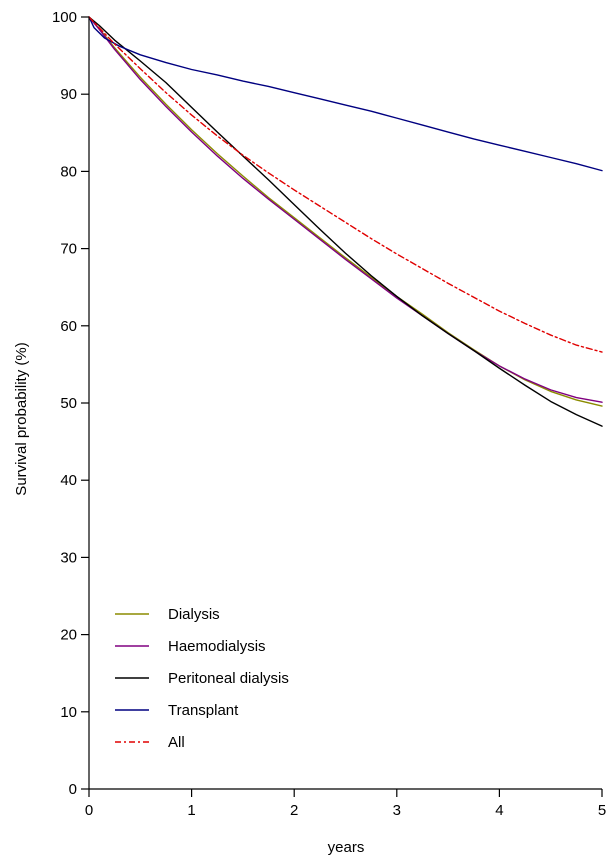 The image size is (610, 859). What do you see at coordinates (397, 810) in the screenshot?
I see `x-tick-label: 3` at bounding box center [397, 810].